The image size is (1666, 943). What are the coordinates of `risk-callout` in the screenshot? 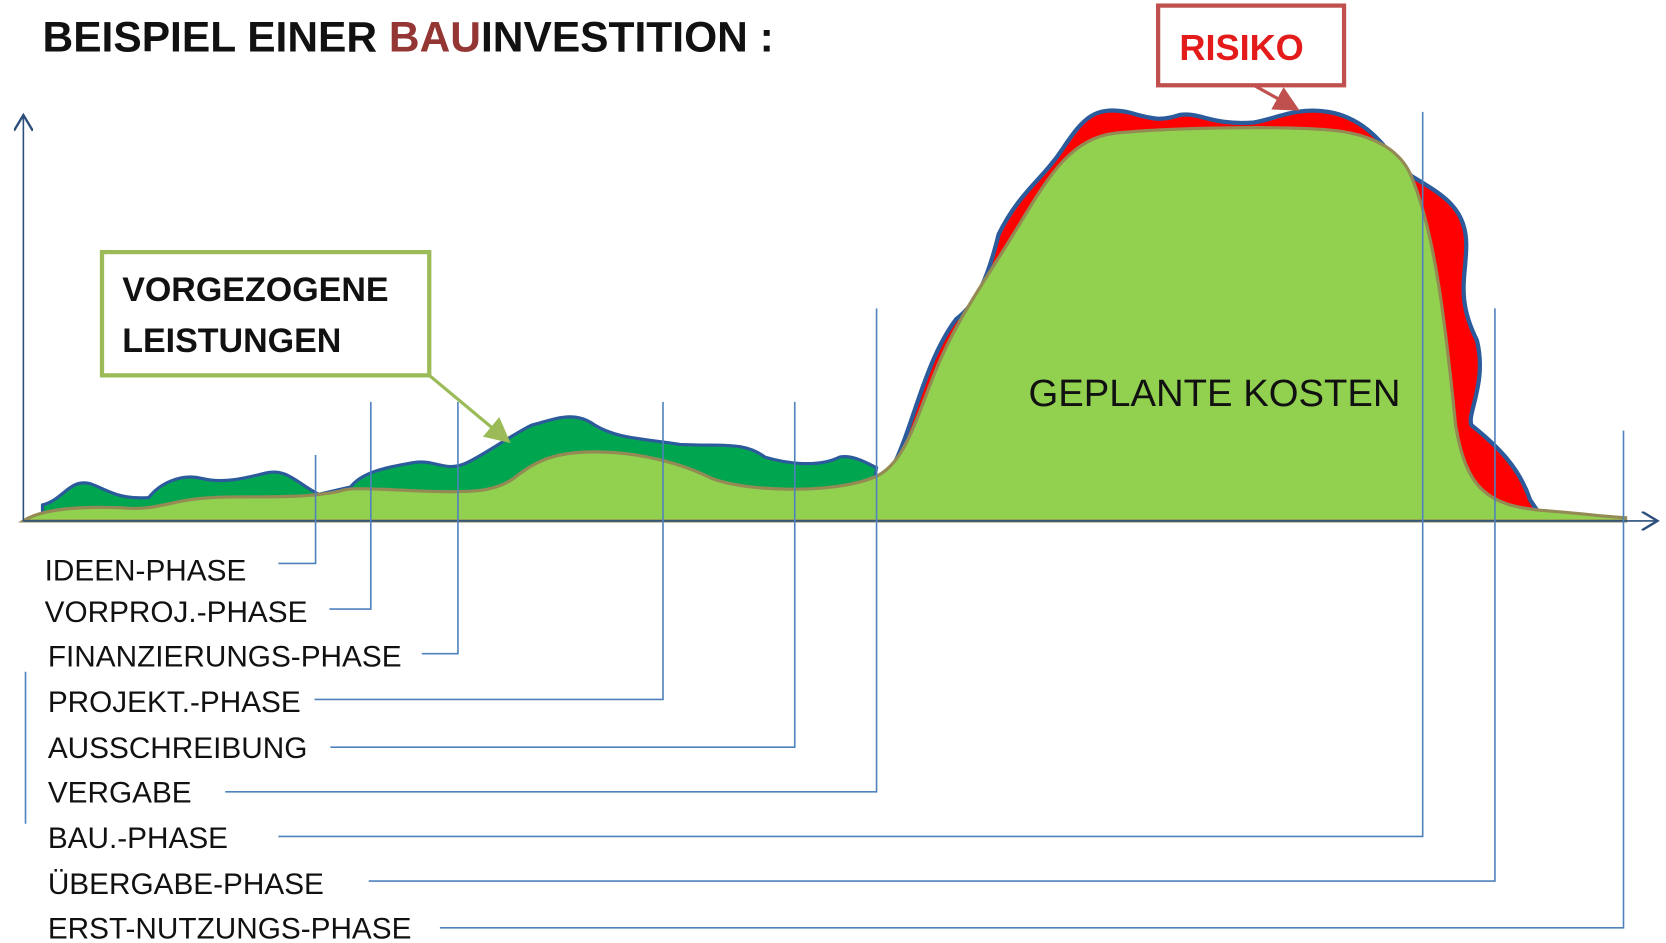 It's located at (1251, 45).